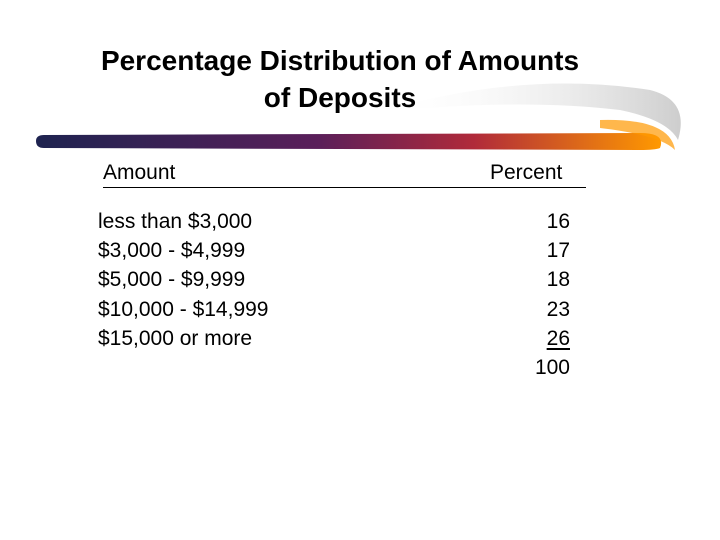 The width and height of the screenshot is (720, 540). I want to click on header-underline, so click(344, 187).